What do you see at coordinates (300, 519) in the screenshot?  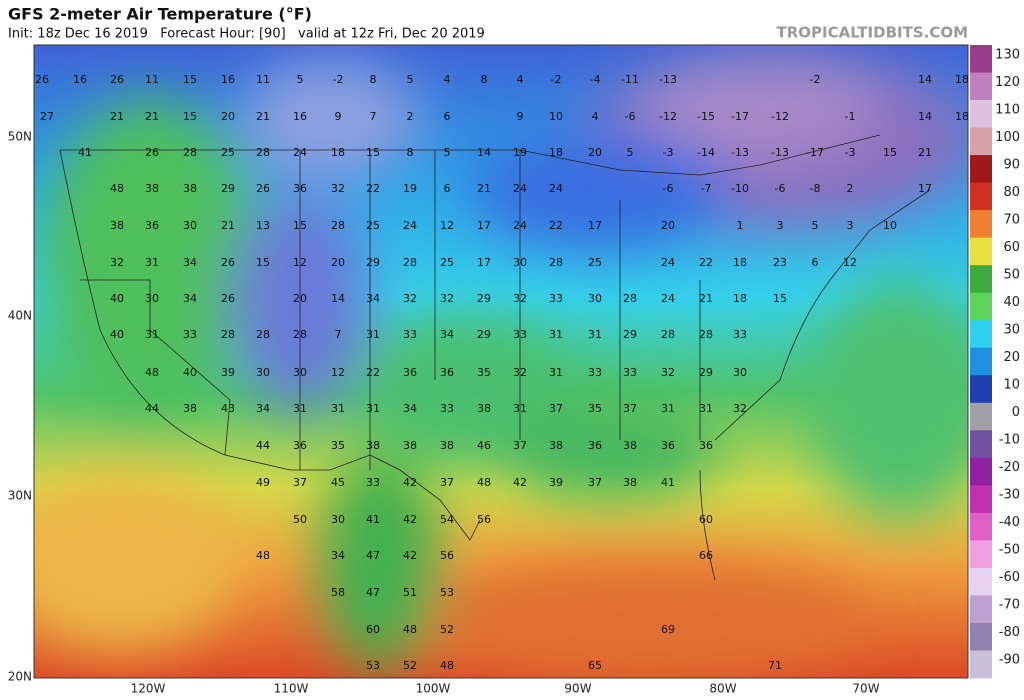 I see `temperature-label: 50` at bounding box center [300, 519].